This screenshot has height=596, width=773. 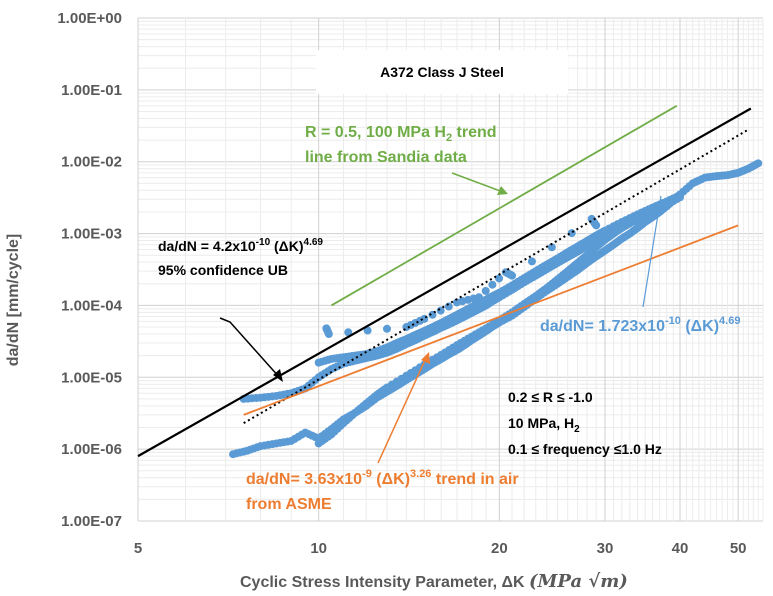 I want to click on asme-trend-label-2: from ASME, so click(x=289, y=504).